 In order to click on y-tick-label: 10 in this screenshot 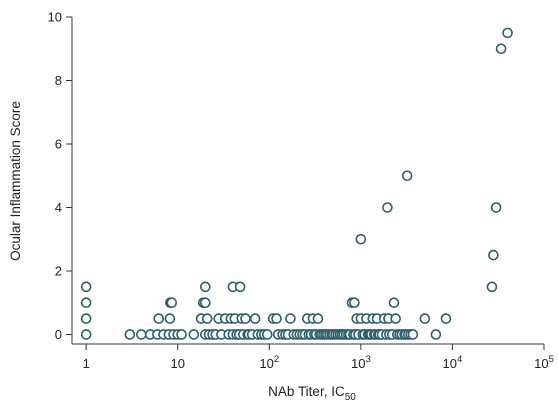, I will do `click(55, 17)`.